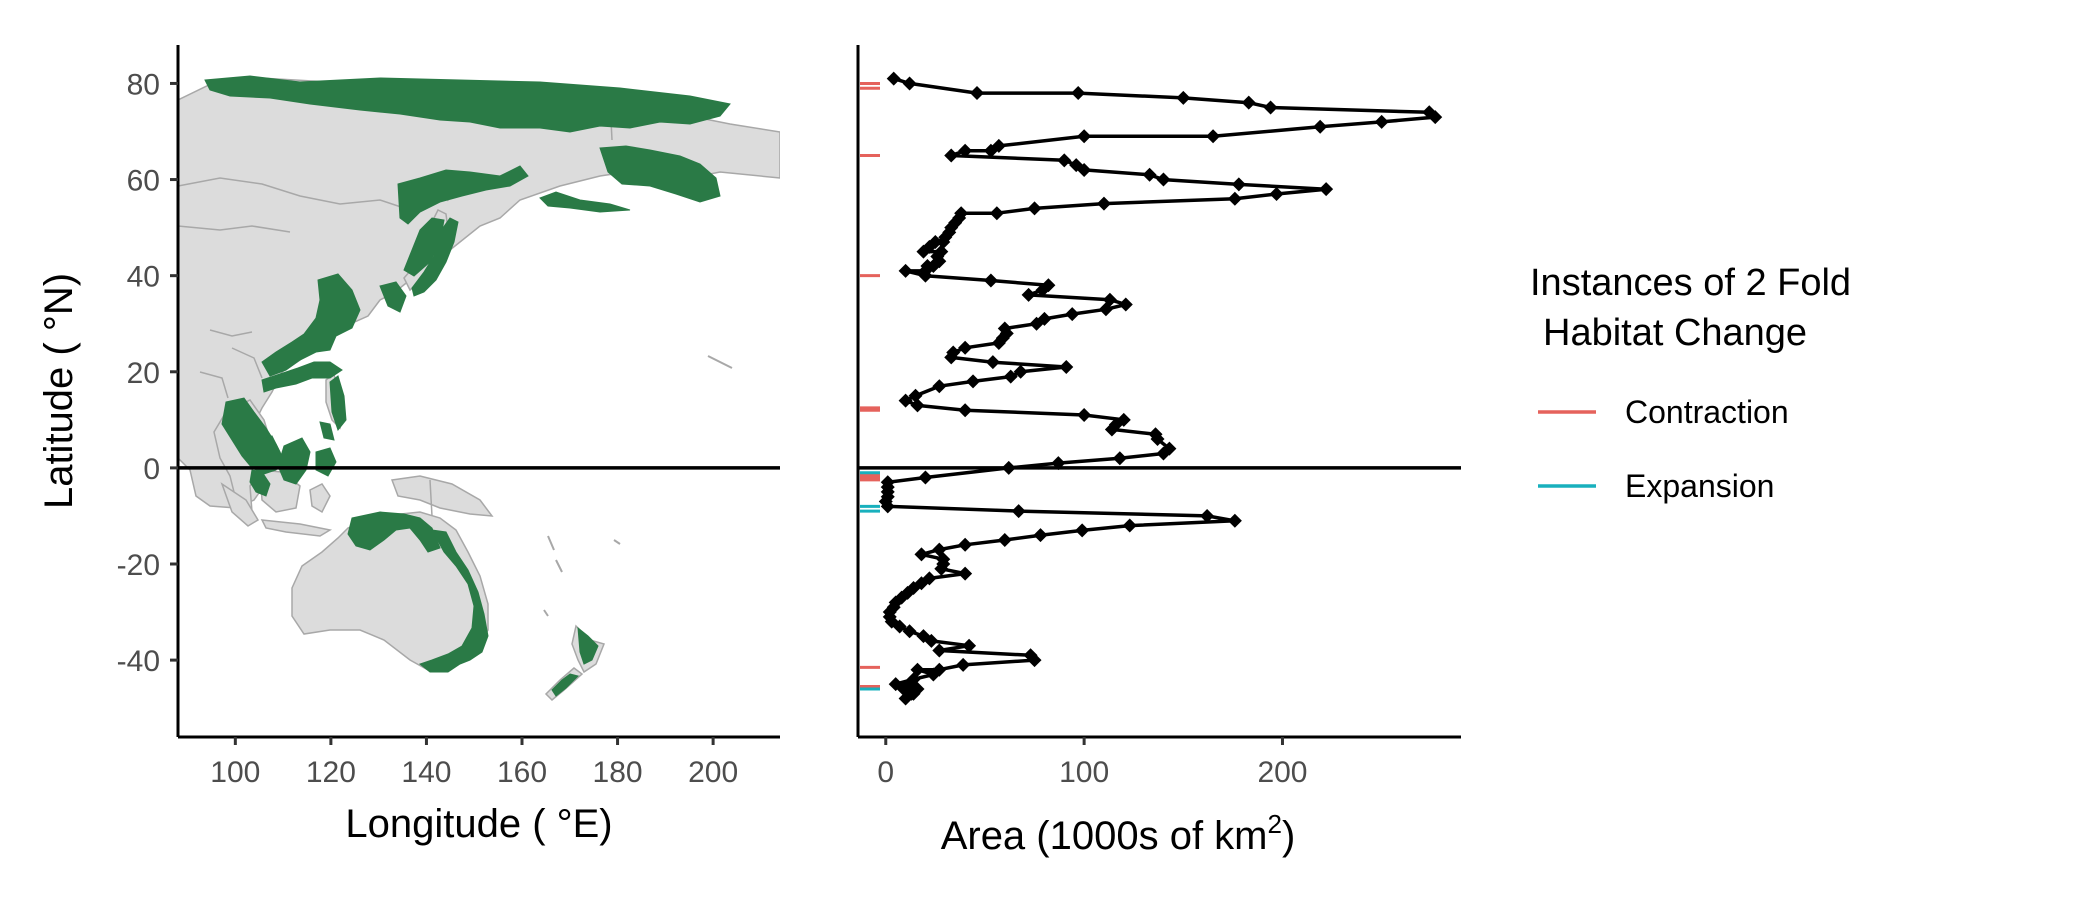 The width and height of the screenshot is (2100, 900). I want to click on habitat-australia-north, so click(394, 532).